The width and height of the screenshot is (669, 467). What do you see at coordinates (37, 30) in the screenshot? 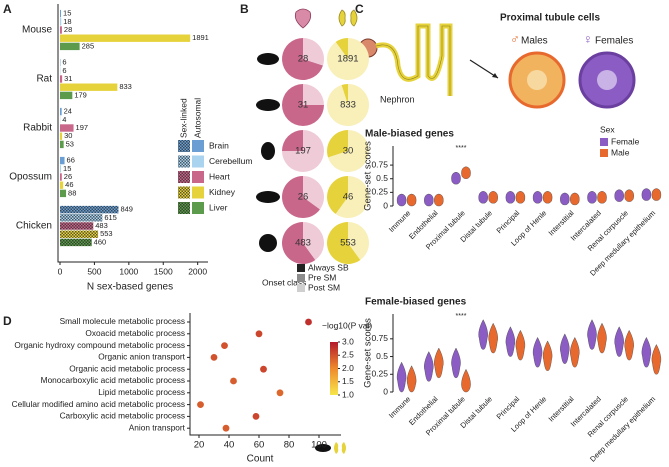
I see `y-tick-label: Mouse` at bounding box center [37, 30].